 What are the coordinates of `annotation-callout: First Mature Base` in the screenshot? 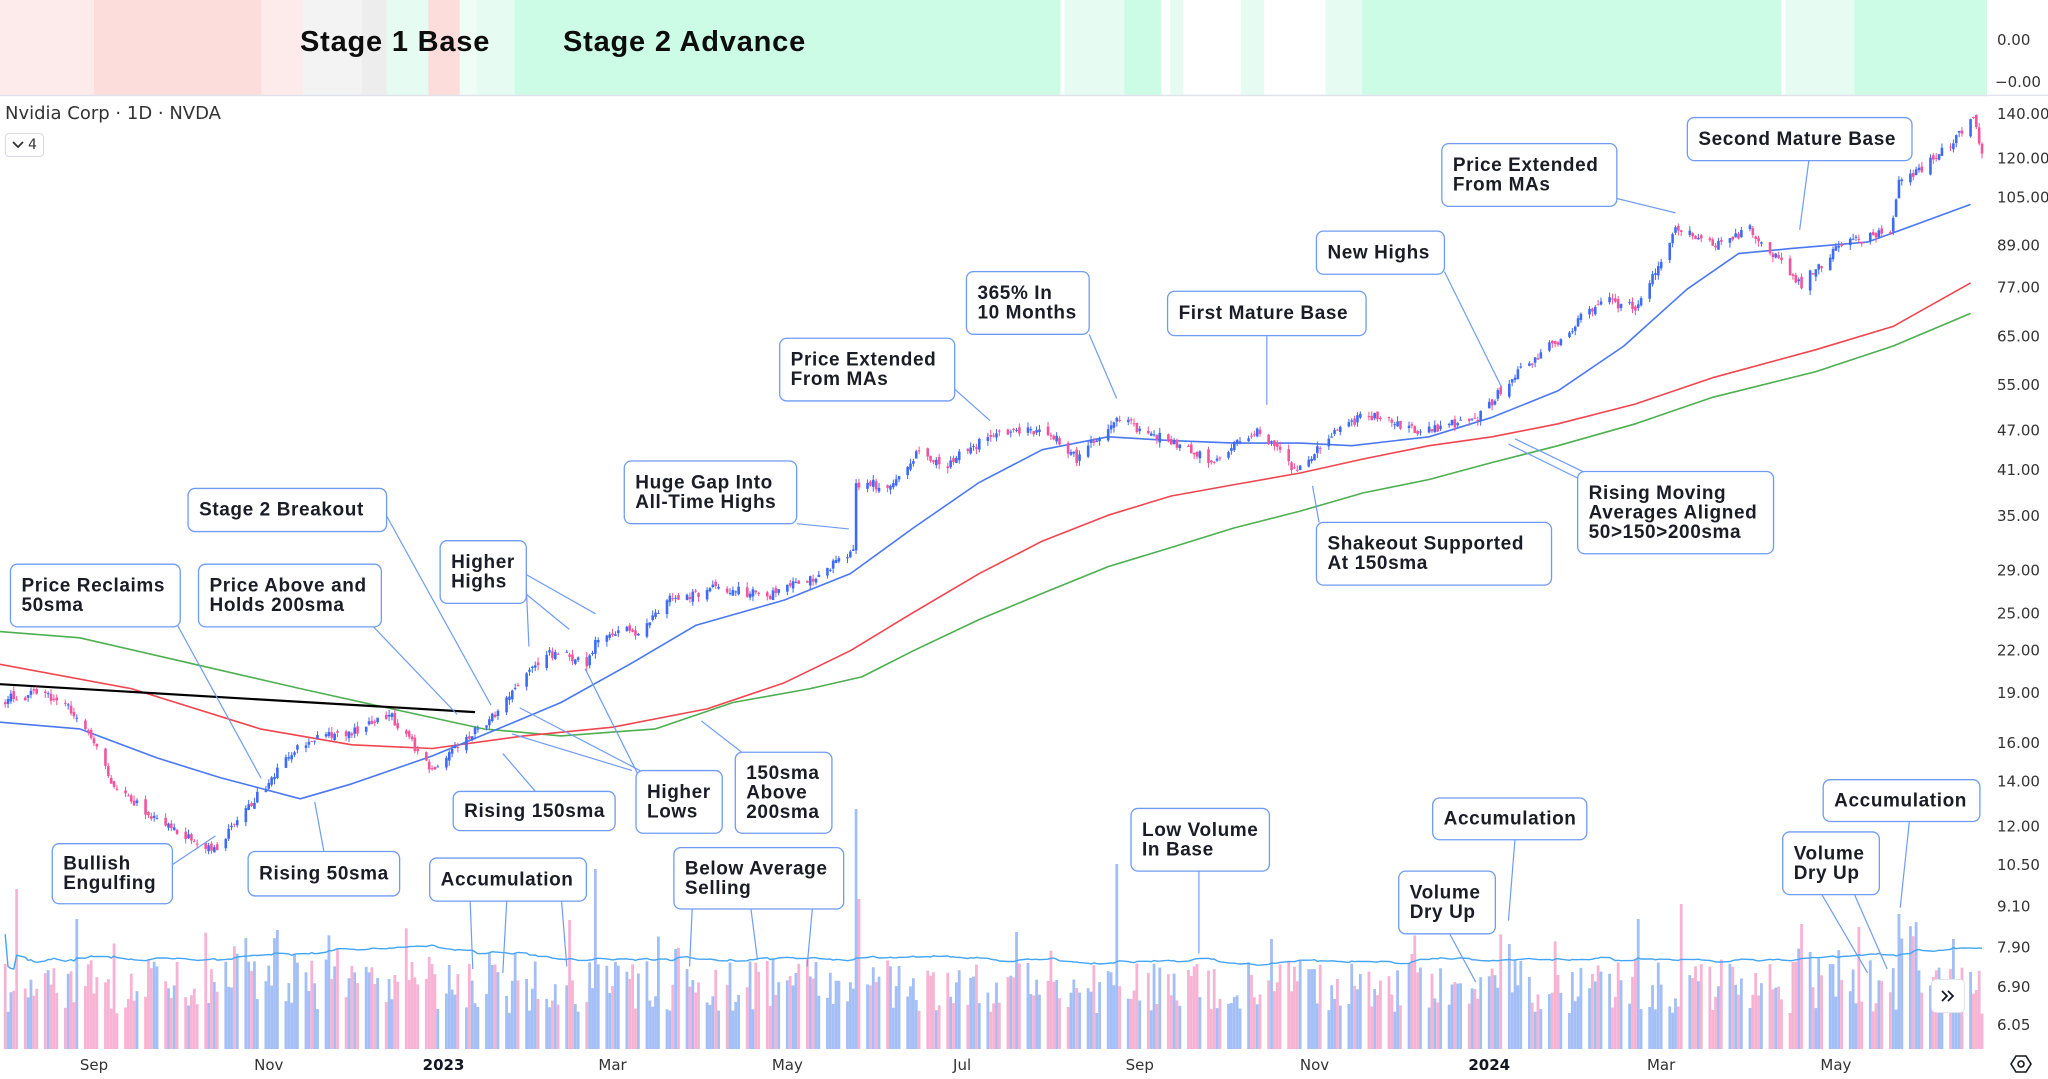 It's located at (1266, 347).